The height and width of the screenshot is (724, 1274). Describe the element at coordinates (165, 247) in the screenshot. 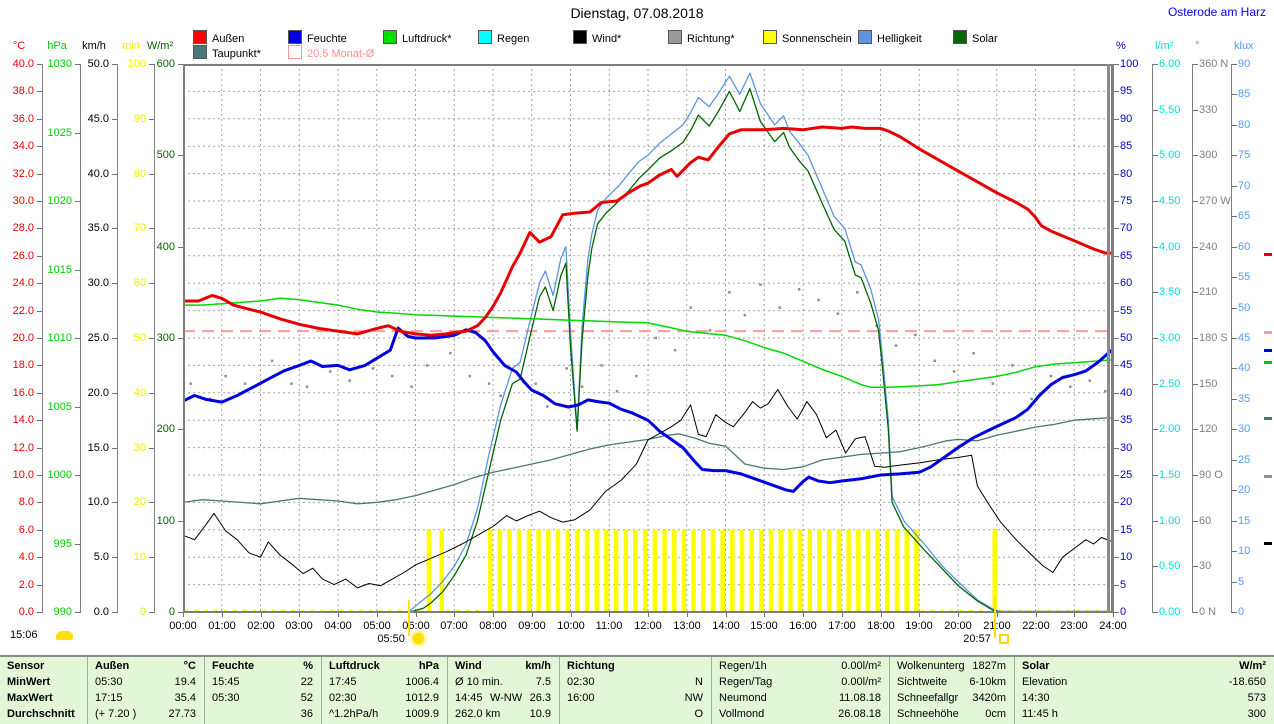

I see `axis-tick-label: 400` at that location.